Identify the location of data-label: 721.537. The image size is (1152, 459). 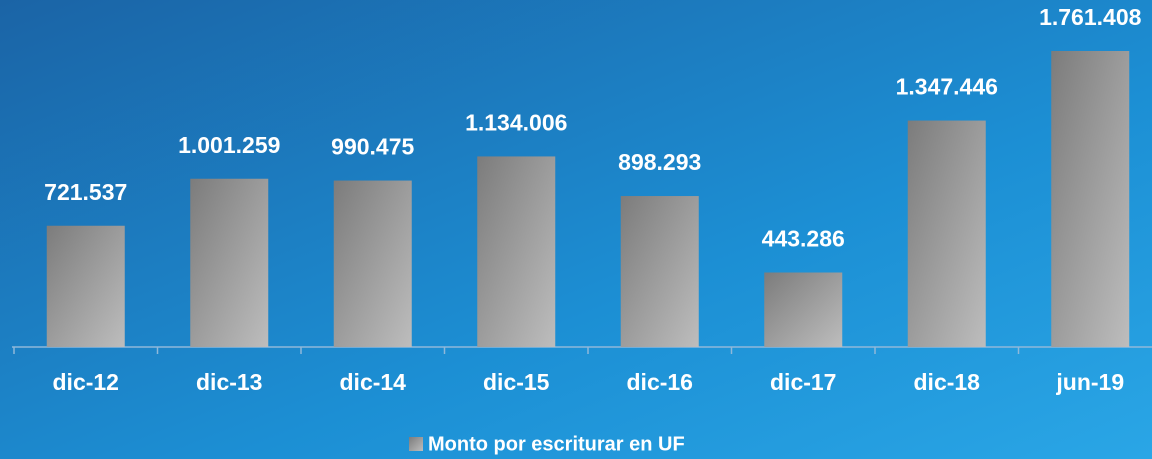
(85, 192).